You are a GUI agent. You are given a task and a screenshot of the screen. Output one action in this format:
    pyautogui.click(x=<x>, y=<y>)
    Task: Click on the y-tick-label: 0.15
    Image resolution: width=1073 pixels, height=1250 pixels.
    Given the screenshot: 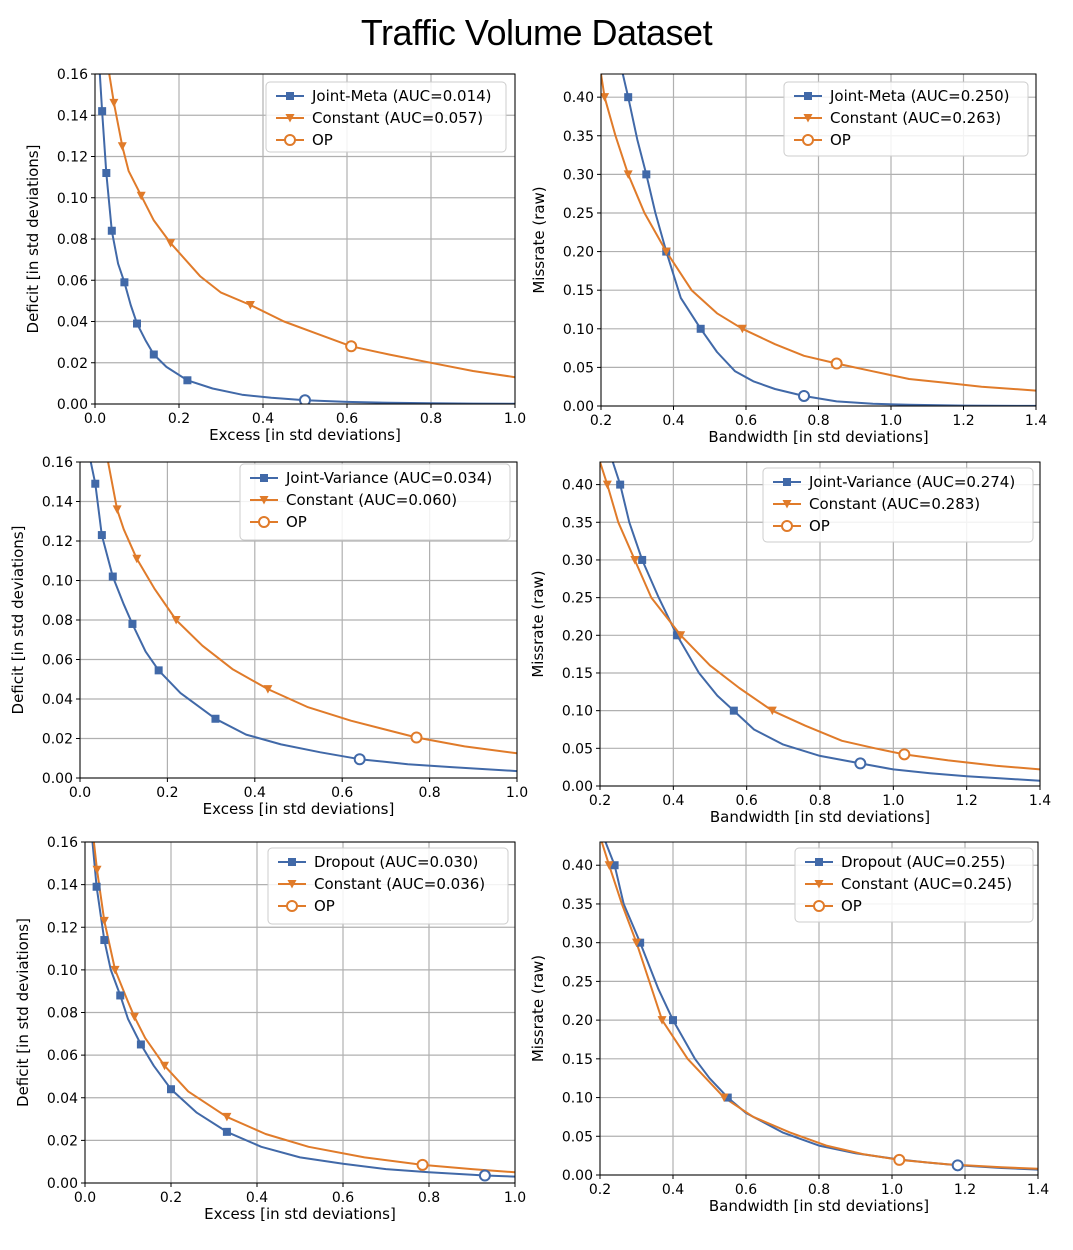 What is the action you would take?
    pyautogui.click(x=578, y=291)
    